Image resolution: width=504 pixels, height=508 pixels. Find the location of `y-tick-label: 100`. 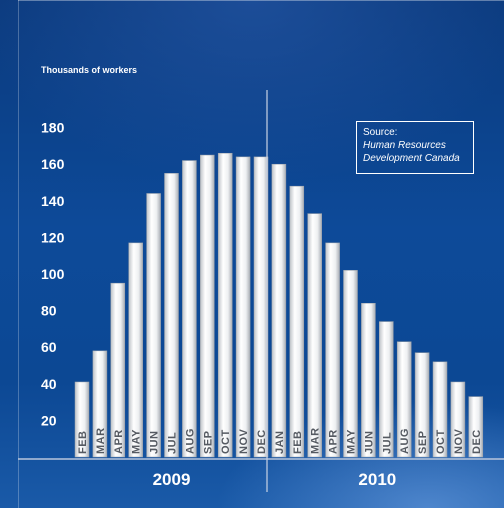

y-tick-label: 100 is located at coordinates (53, 274).